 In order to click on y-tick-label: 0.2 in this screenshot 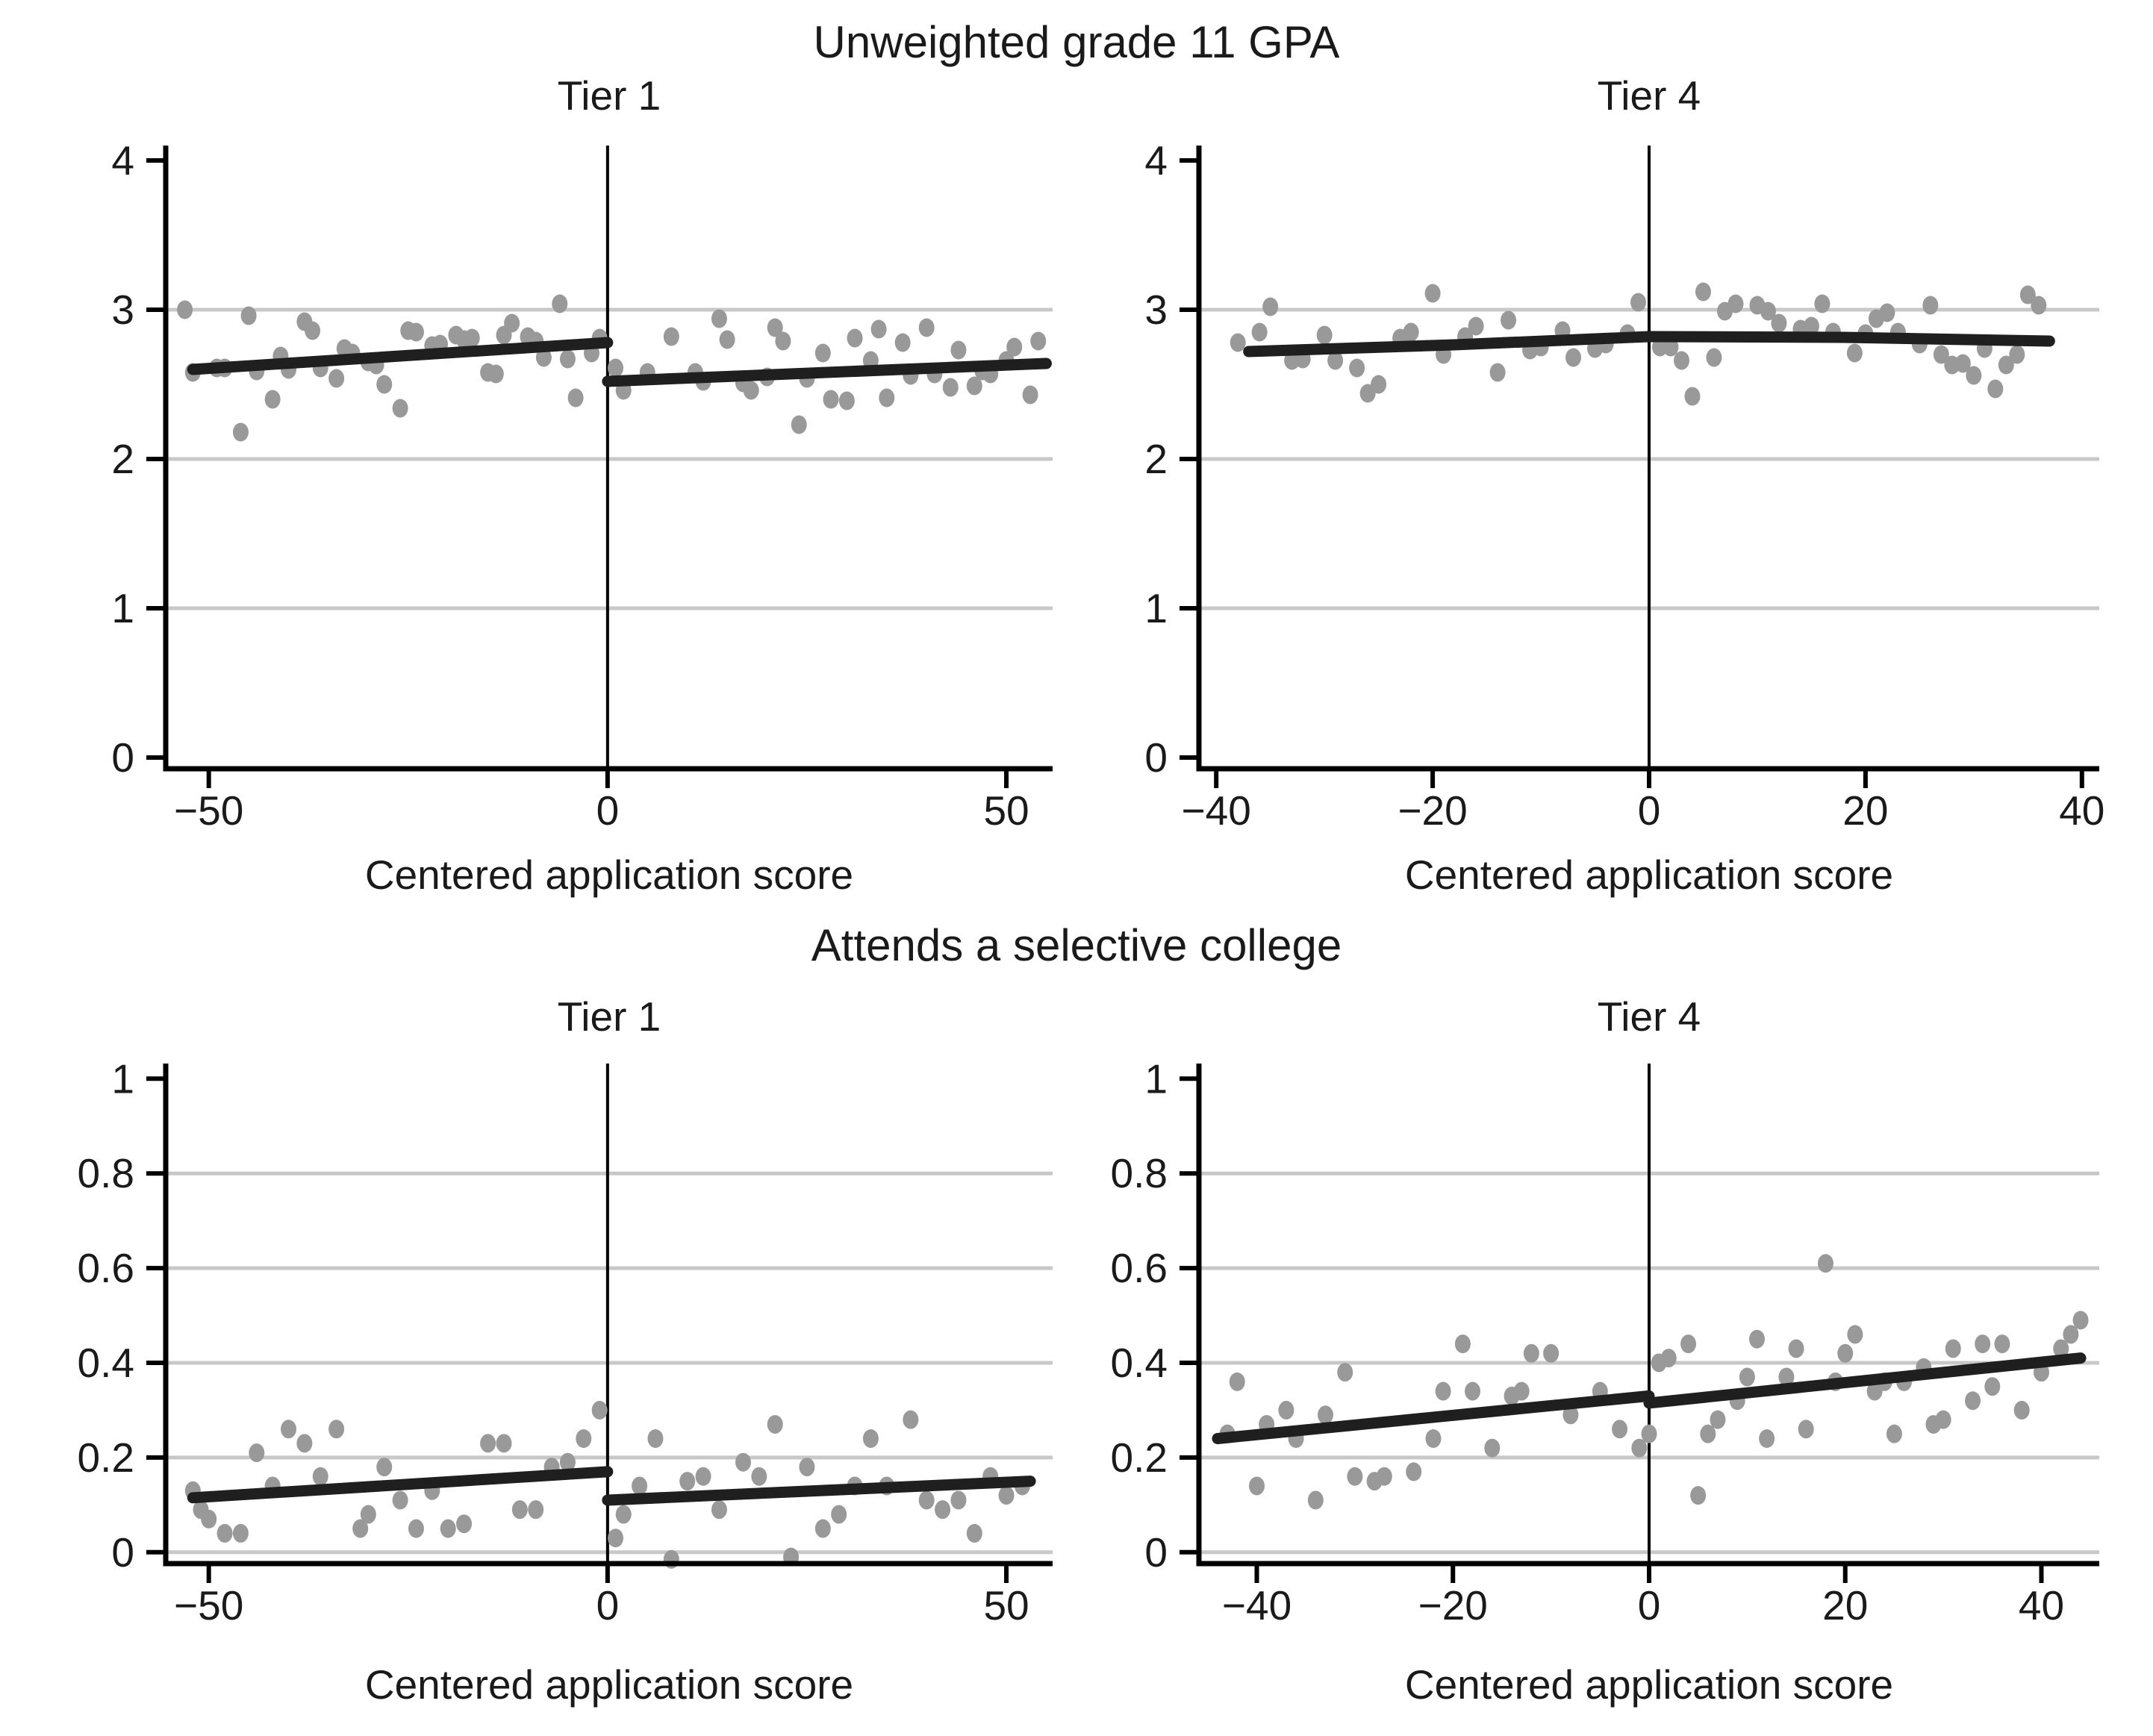, I will do `click(1139, 1458)`.